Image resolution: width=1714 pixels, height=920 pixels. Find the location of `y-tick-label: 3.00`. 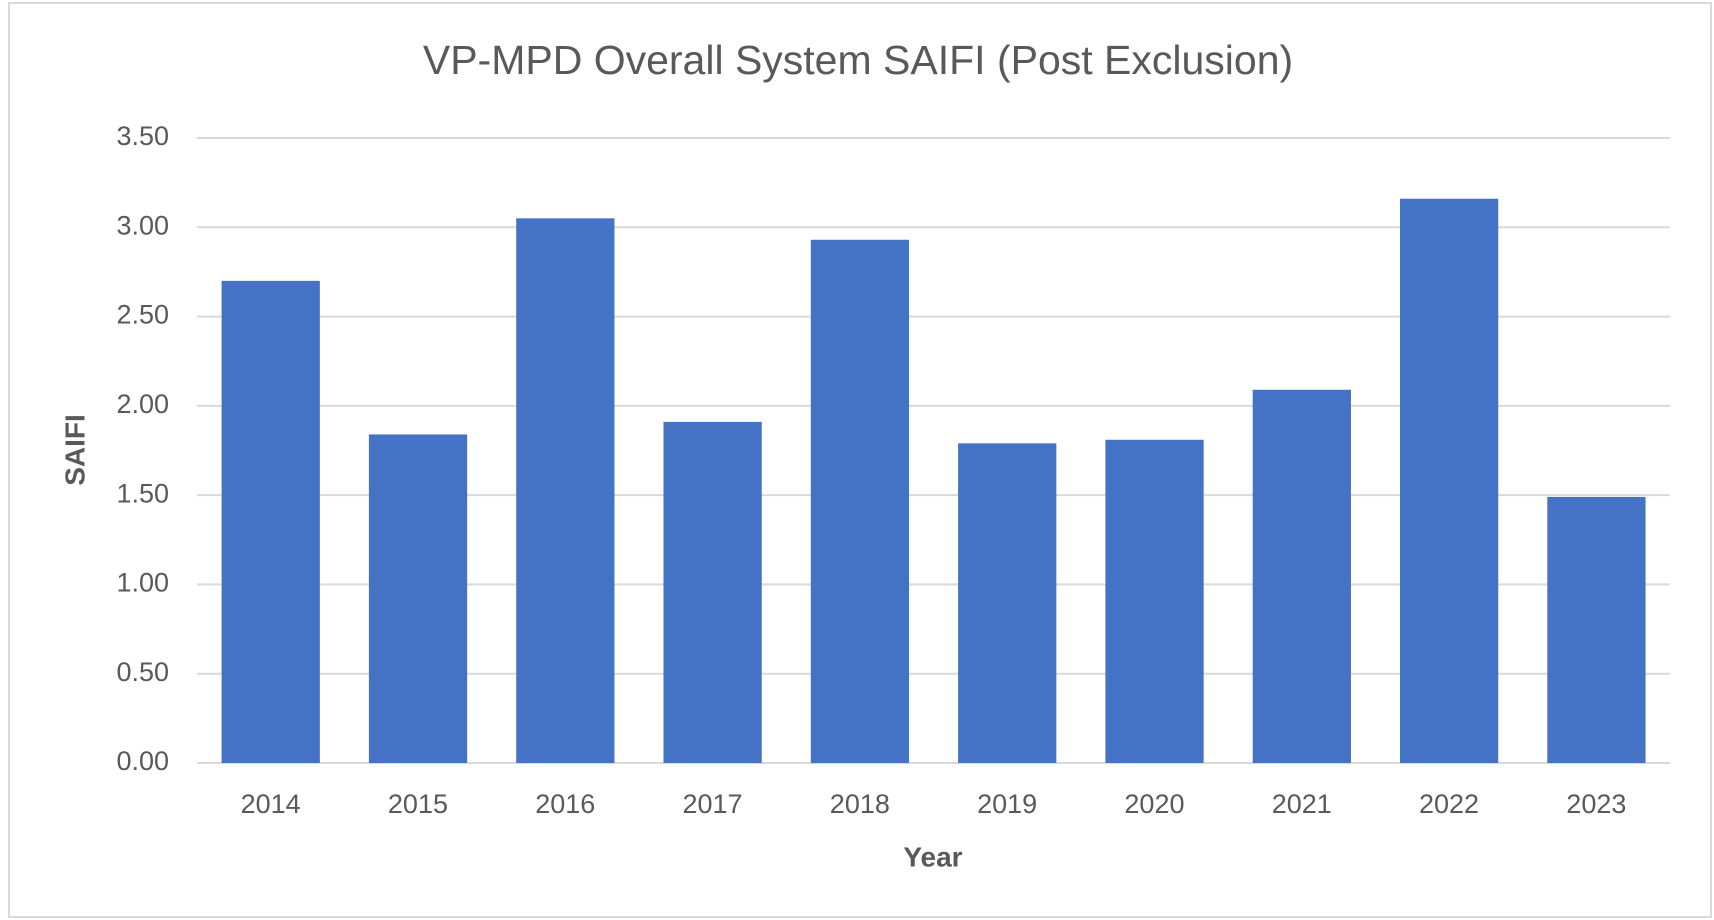

y-tick-label: 3.00 is located at coordinates (142, 225).